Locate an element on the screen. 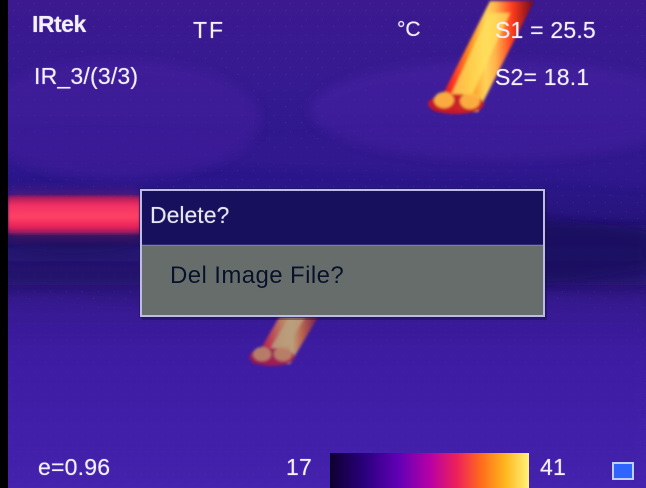  blue-square-icon is located at coordinates (623, 471).